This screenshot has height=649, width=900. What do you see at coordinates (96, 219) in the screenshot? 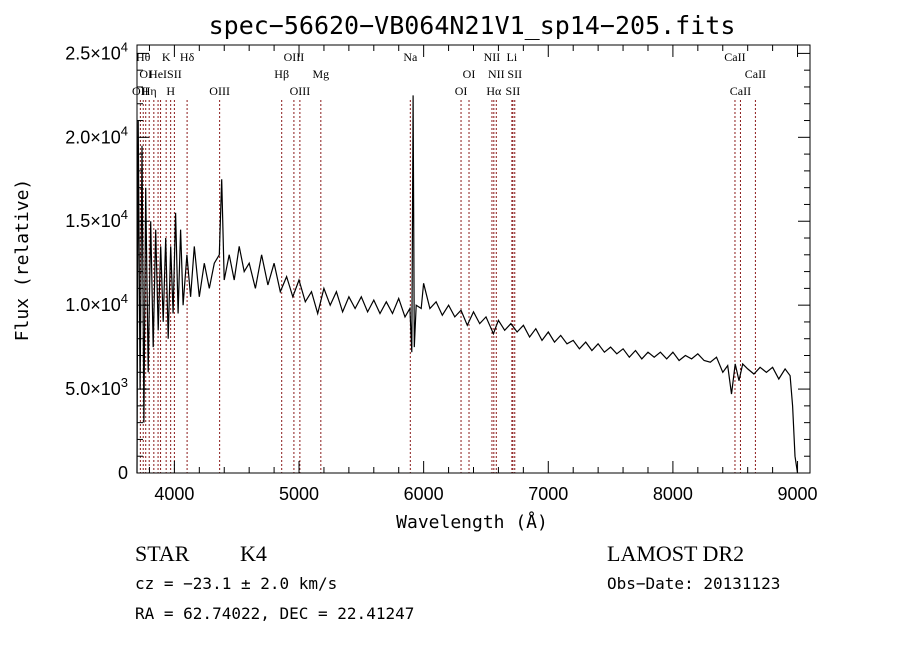
I see `y-tick-label: 1.5×10⁴` at bounding box center [96, 219].